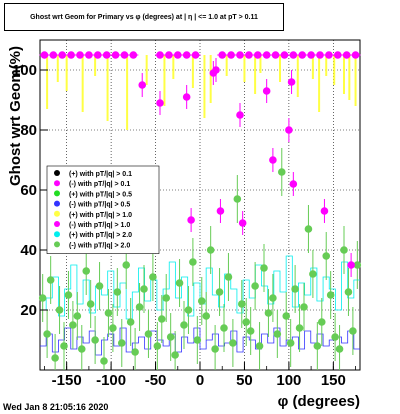  What do you see at coordinates (99, 205) in the screenshot?
I see `legend-label: (-) with pT/|q| > 0.5` at bounding box center [99, 205].